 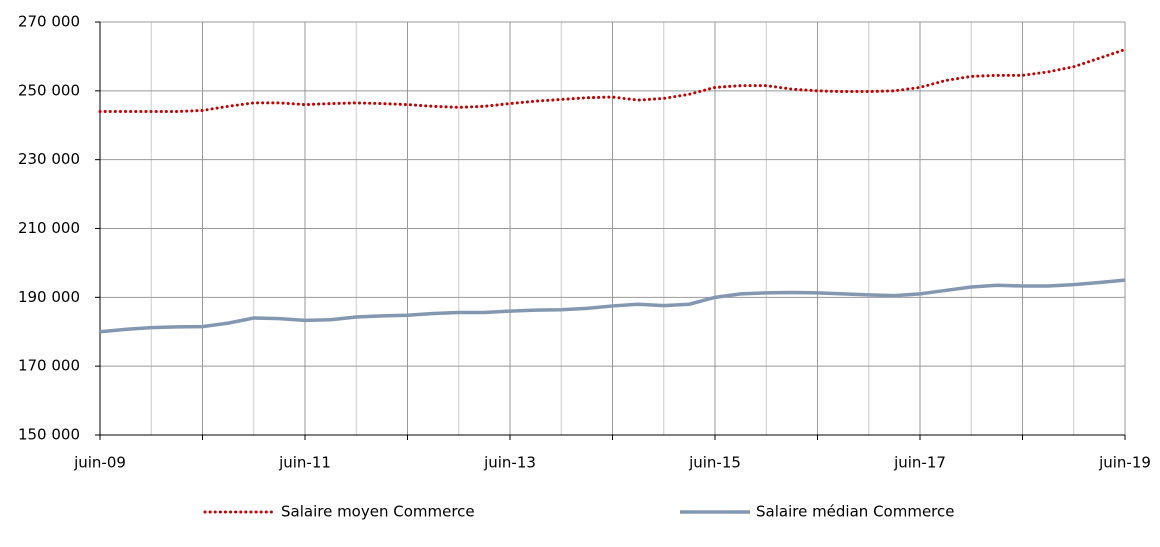 I want to click on y-tick-label: 210 000, so click(x=49, y=228).